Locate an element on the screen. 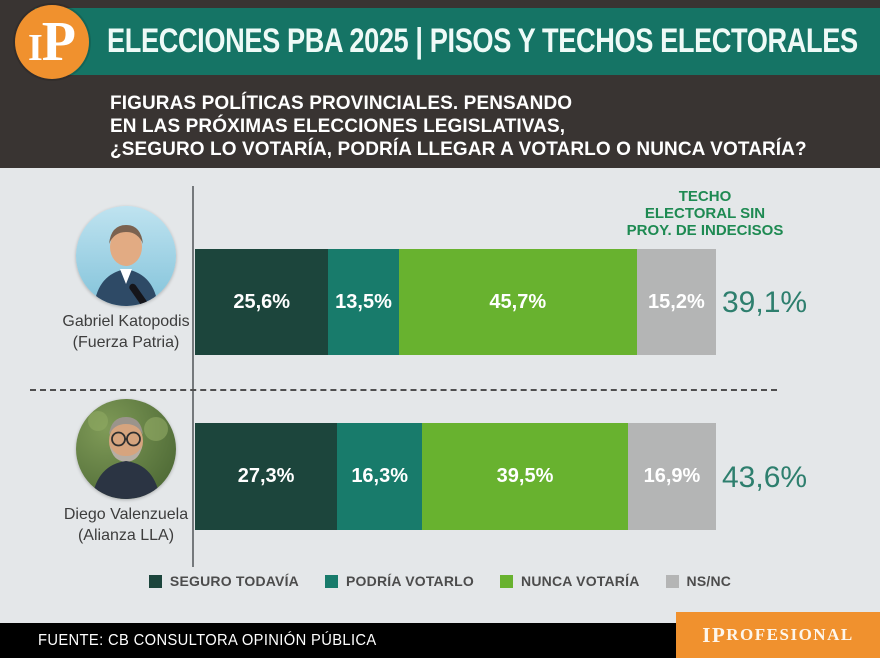  ceiling-header-line1: TECHO is located at coordinates (705, 196).